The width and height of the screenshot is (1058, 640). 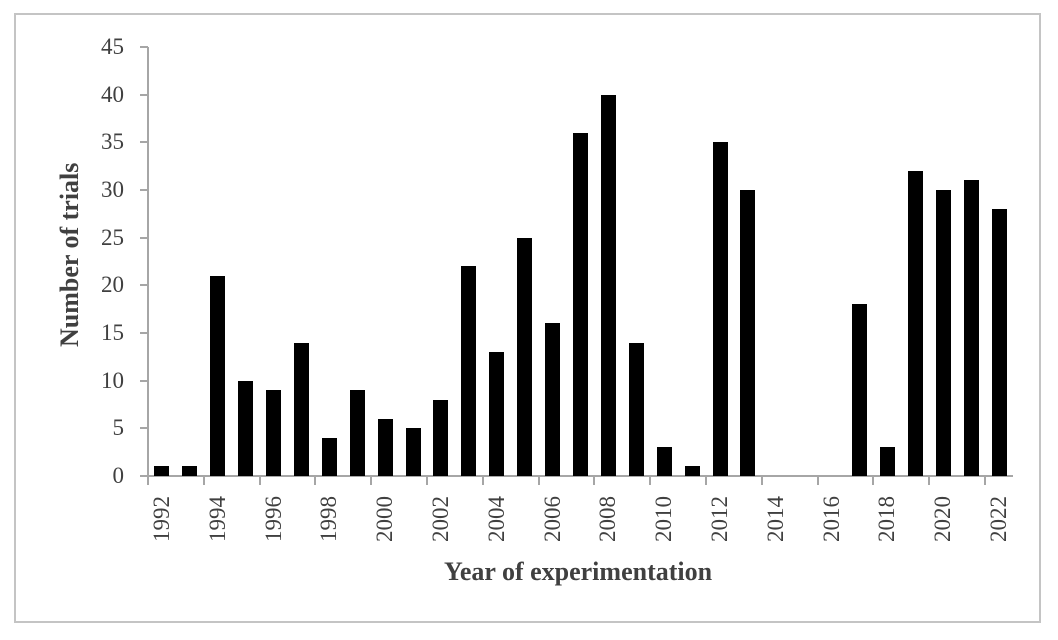 I want to click on x-tick-label: 2002, so click(x=440, y=519).